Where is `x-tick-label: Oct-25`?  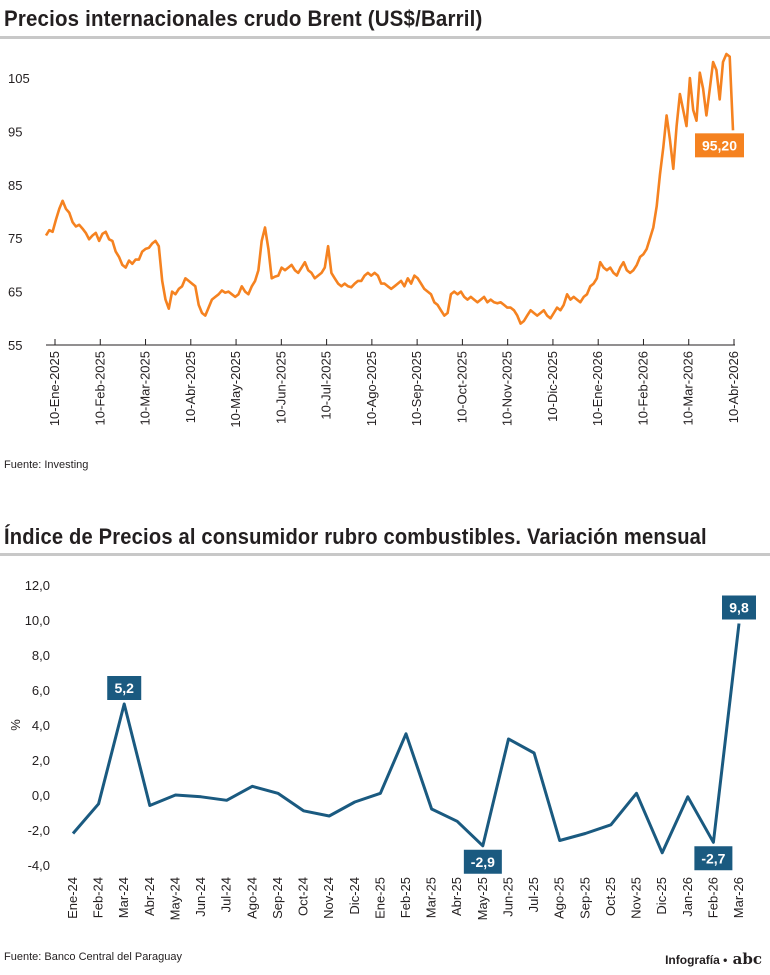 x-tick-label: Oct-25 is located at coordinates (610, 896).